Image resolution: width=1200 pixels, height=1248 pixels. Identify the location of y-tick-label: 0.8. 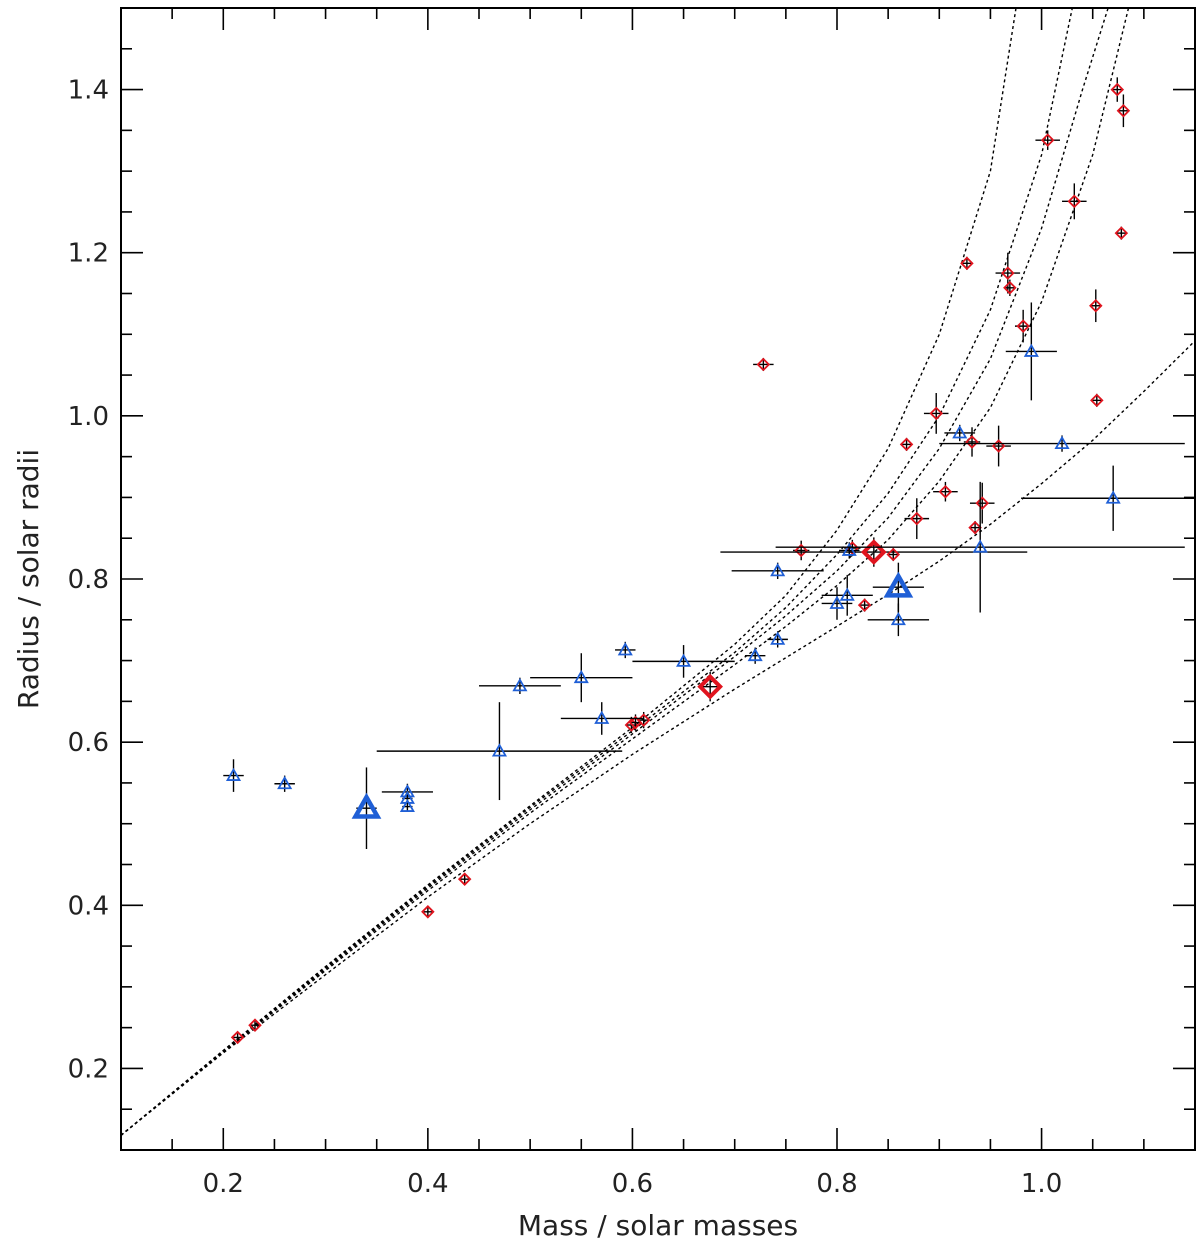
(88, 580).